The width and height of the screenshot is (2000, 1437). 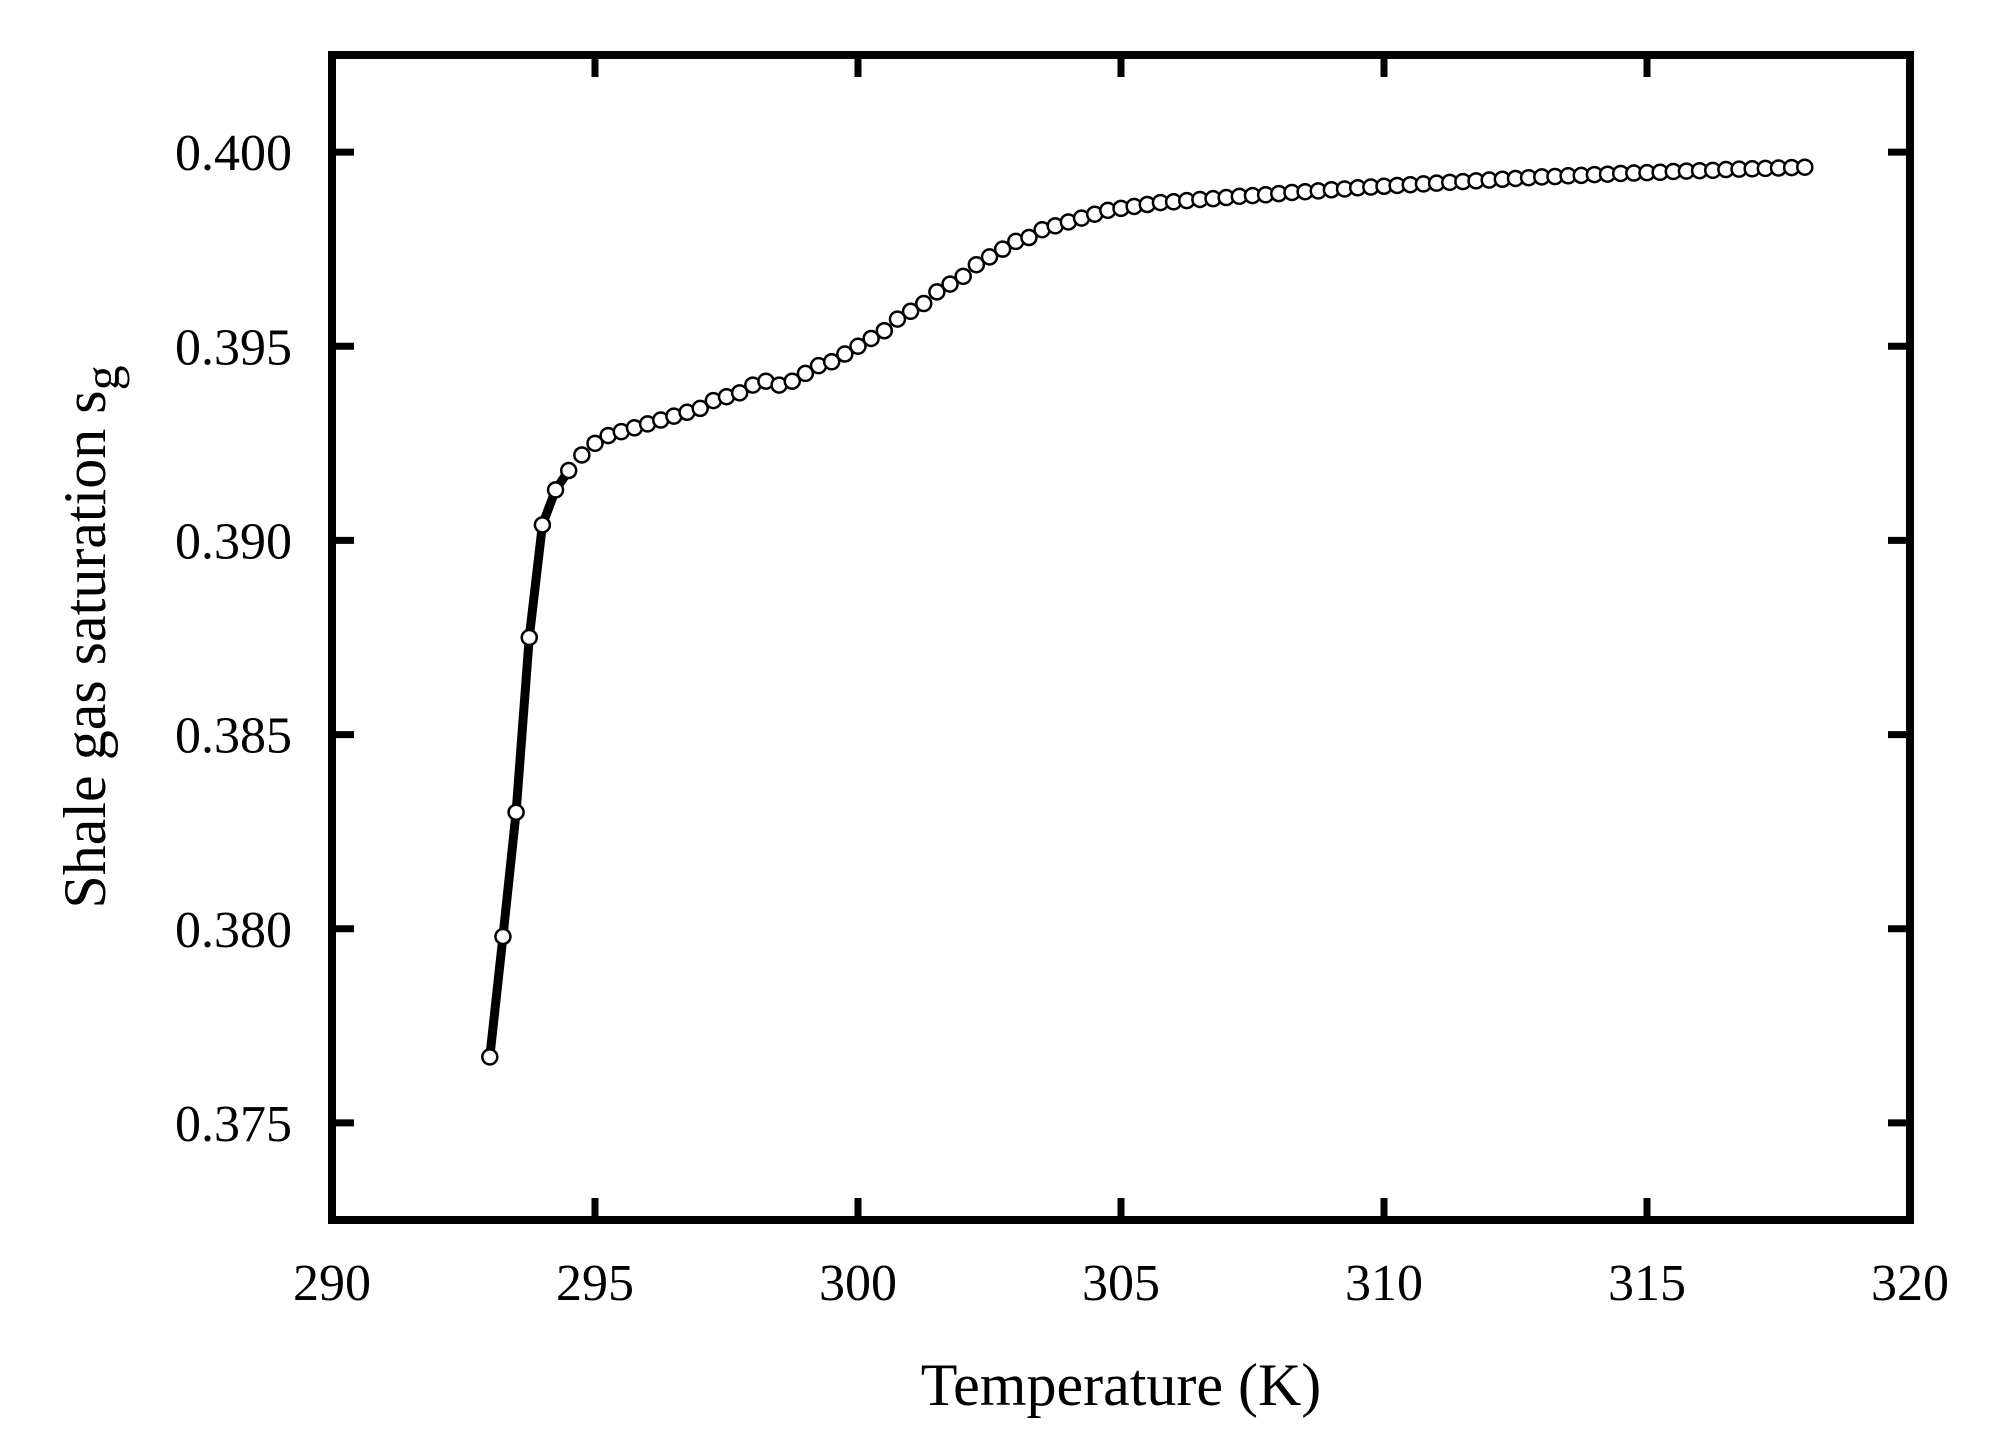 I want to click on x-axis-title: Temperature (K), so click(x=1121, y=1385).